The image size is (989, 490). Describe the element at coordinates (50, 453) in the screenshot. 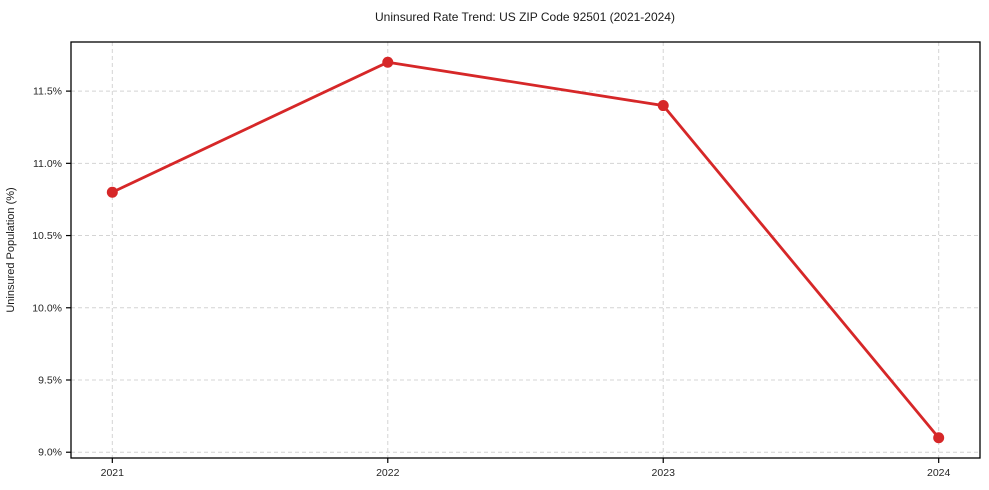

I see `y-tick-label: 9.0%` at that location.